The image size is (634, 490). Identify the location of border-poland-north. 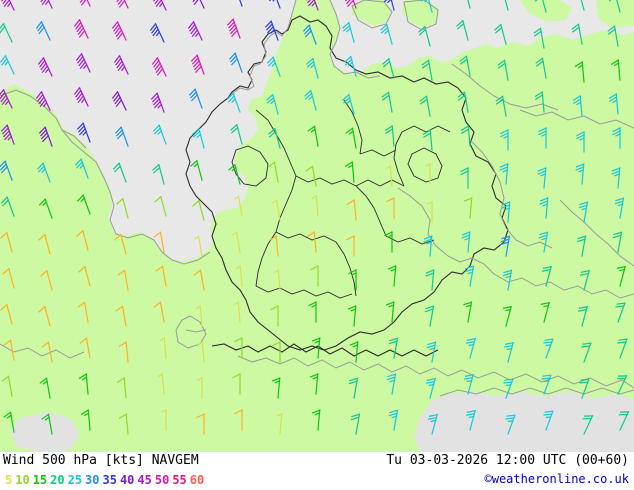
(576, 119).